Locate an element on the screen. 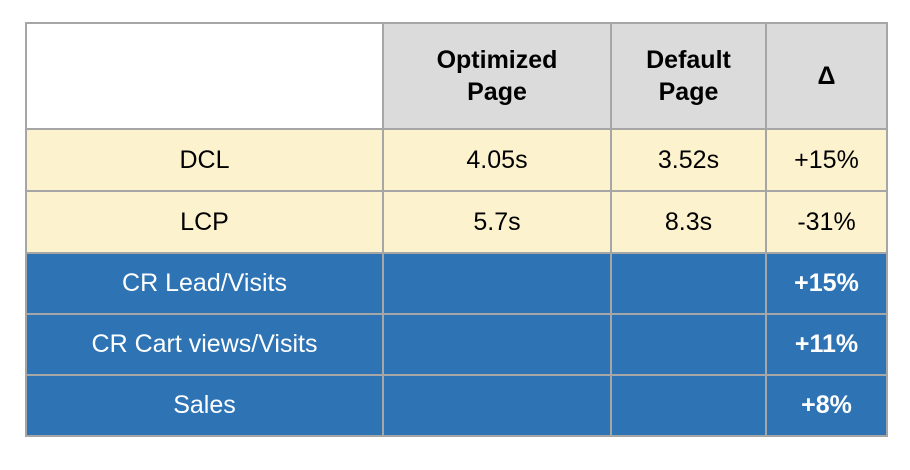 The width and height of the screenshot is (910, 470). sales-row-label: Sales is located at coordinates (204, 405).